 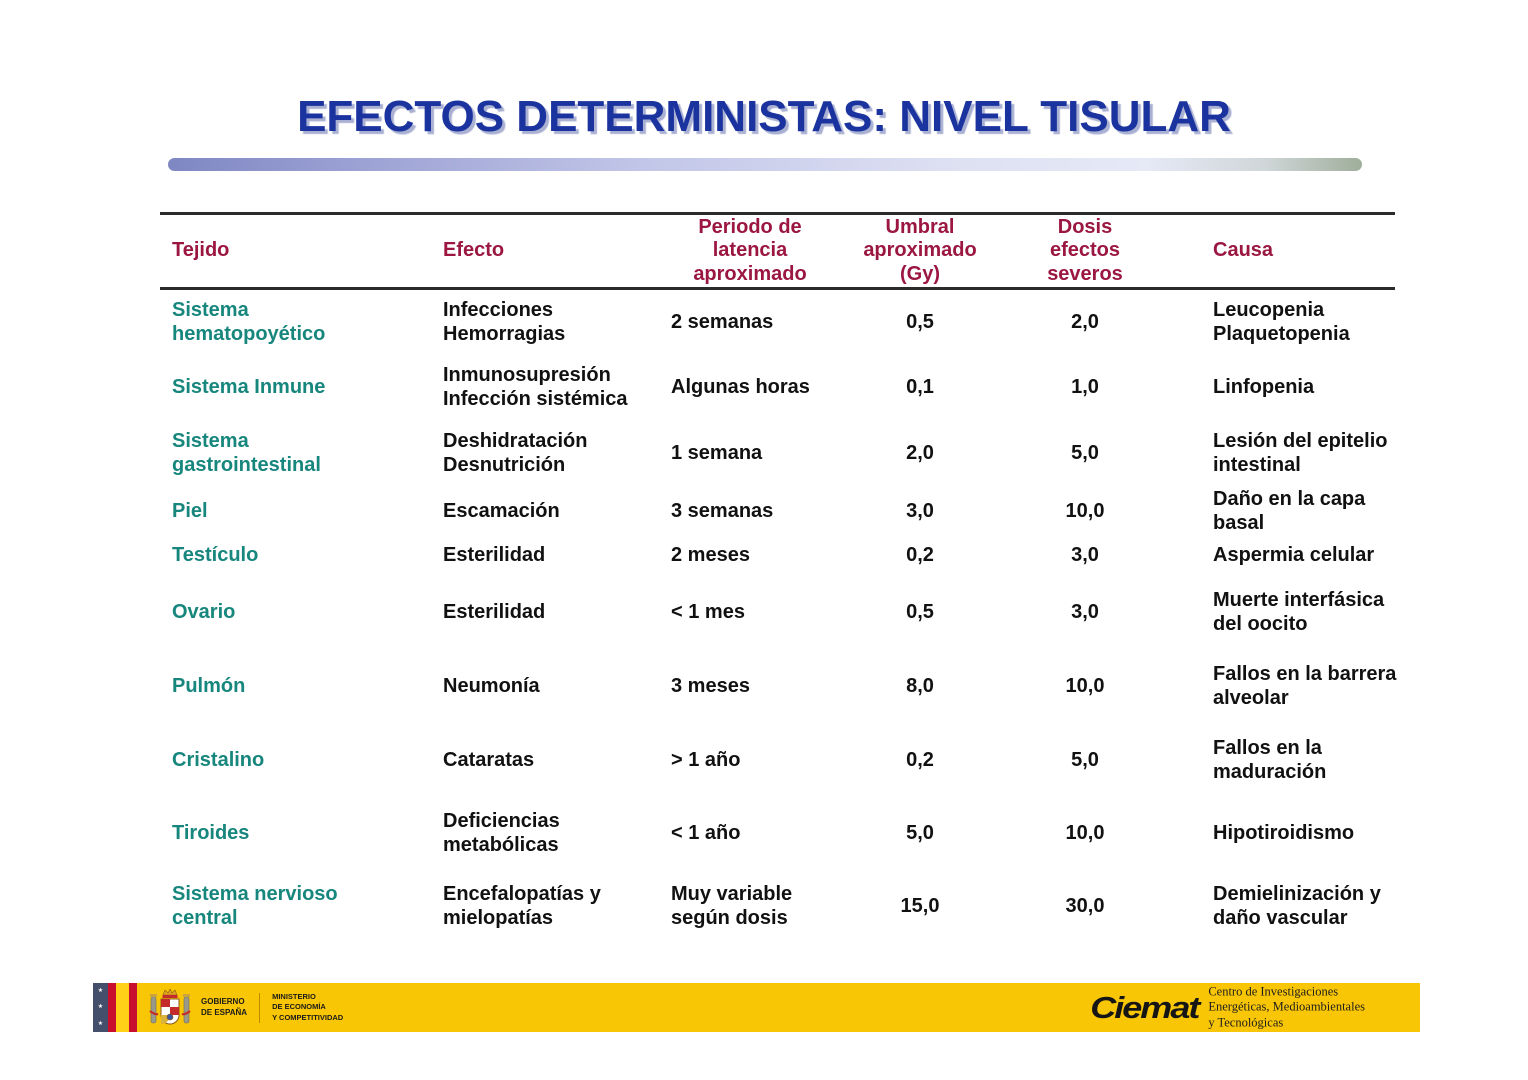 What do you see at coordinates (1284, 832) in the screenshot?
I see `cell-causa: Hipotiroidismo` at bounding box center [1284, 832].